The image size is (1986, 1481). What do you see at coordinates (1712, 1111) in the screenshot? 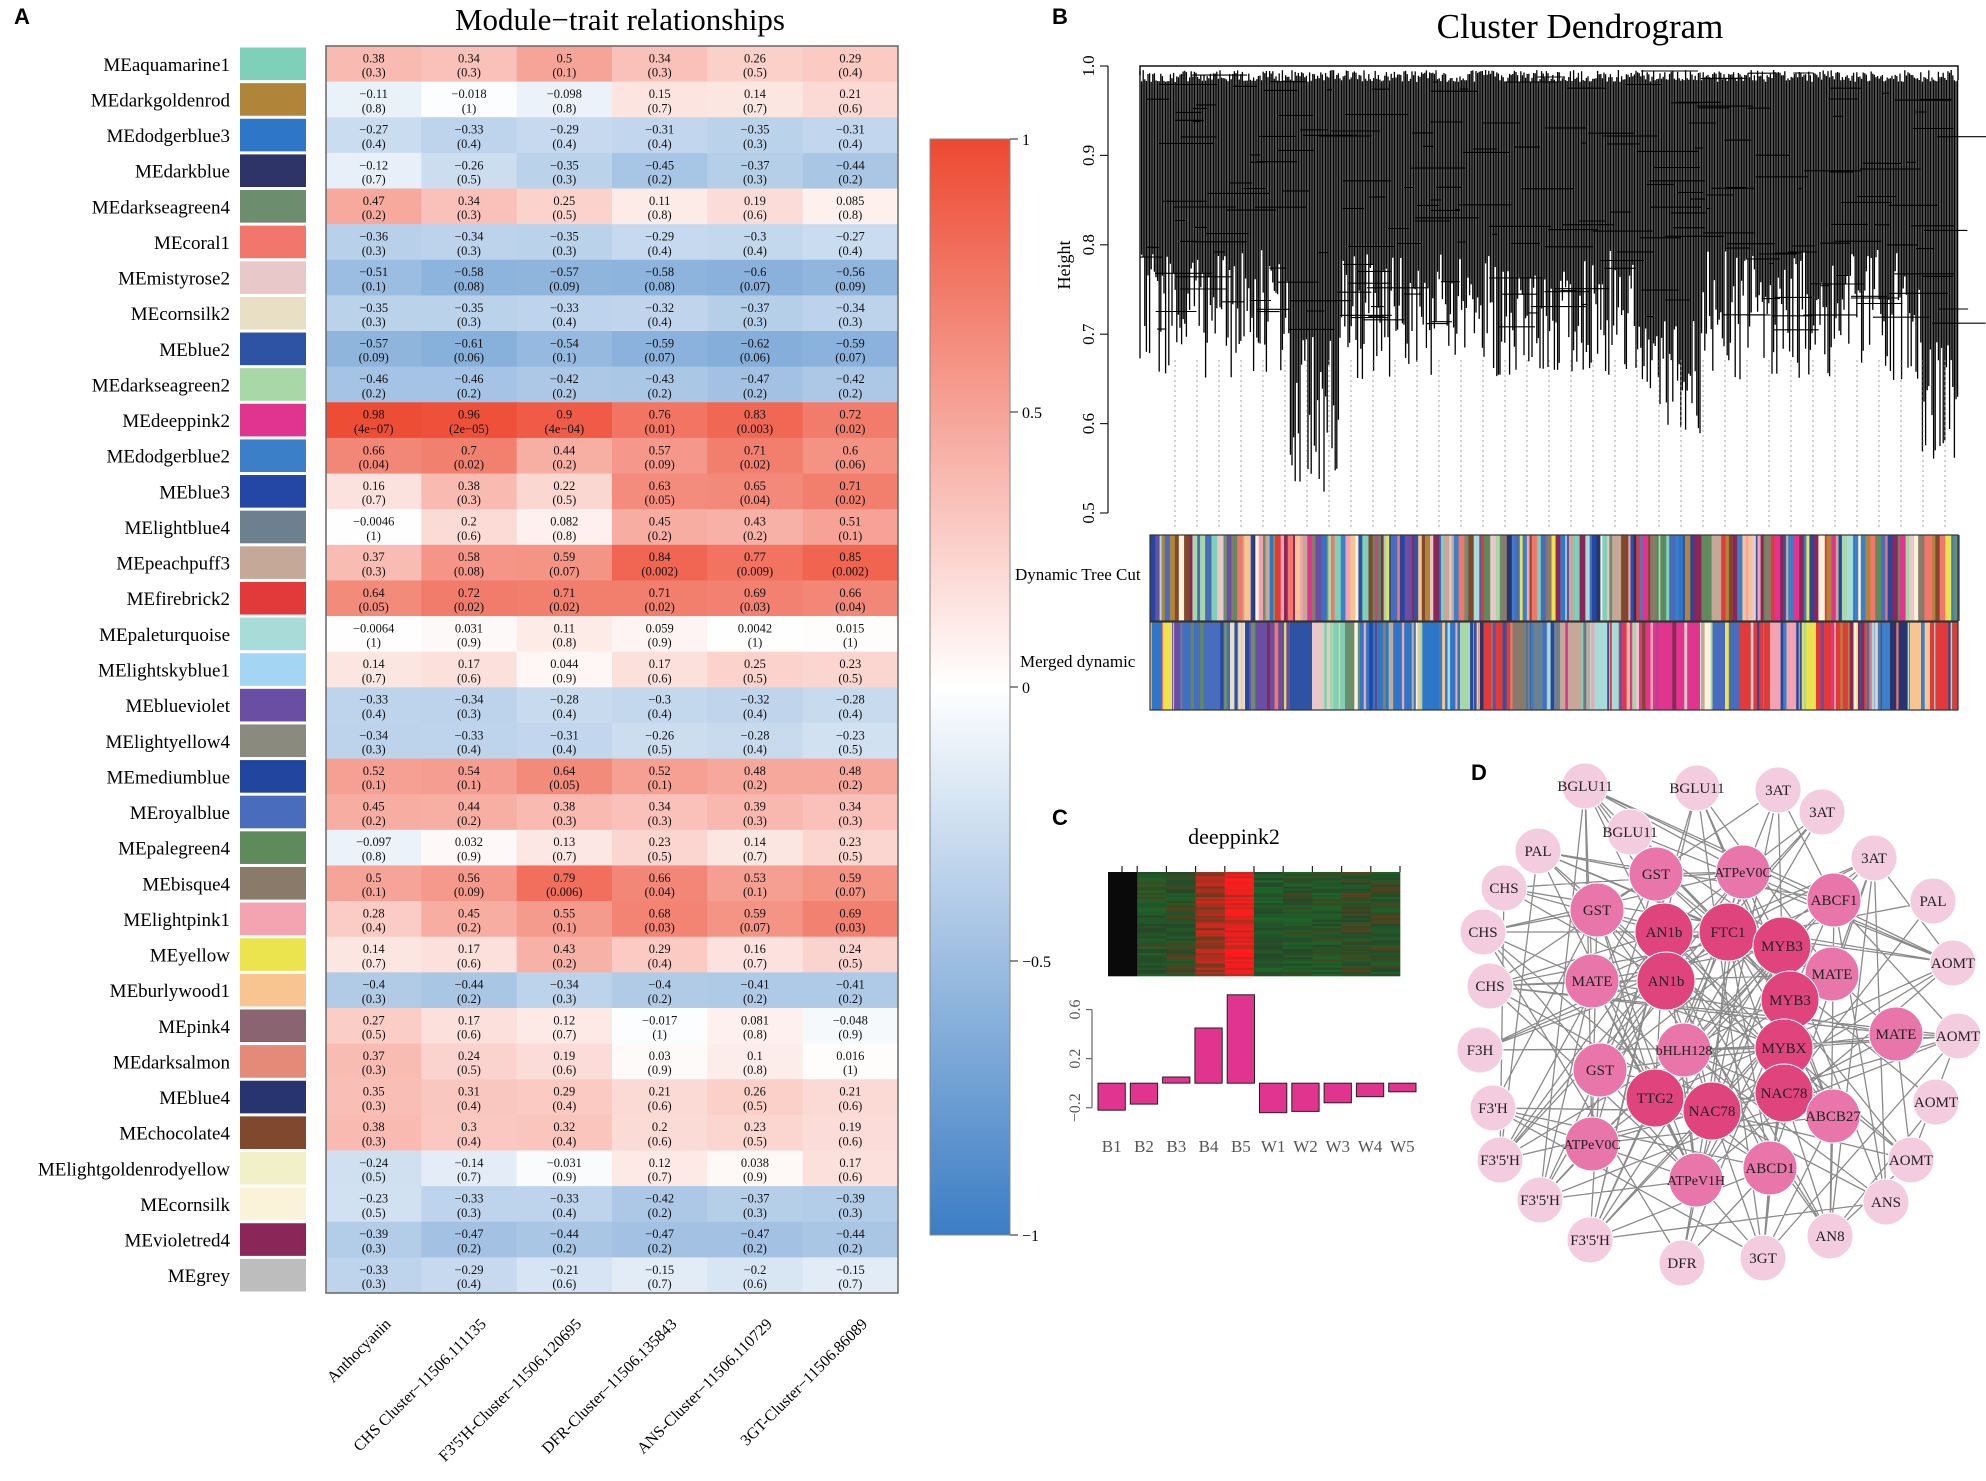
I see `network-node: NAC78` at bounding box center [1712, 1111].